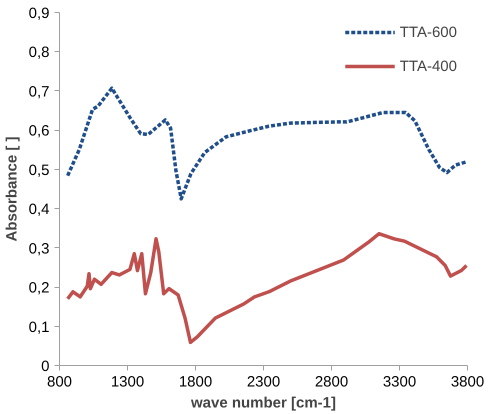 The width and height of the screenshot is (489, 414). I want to click on y-tick-label: 0, so click(45, 366).